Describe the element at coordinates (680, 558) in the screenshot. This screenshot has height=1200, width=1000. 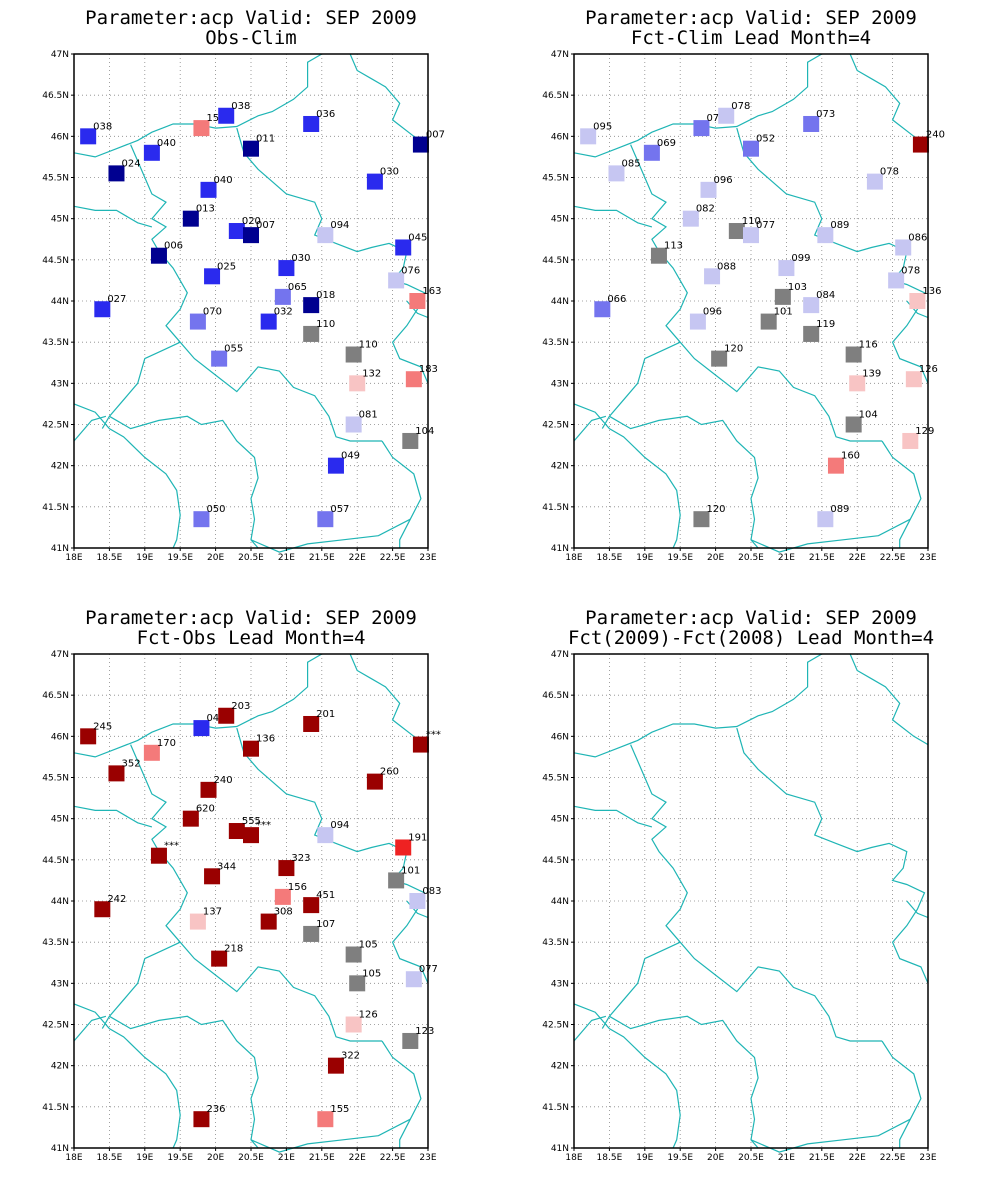
I see `lon-tick-label: 19.5E` at that location.